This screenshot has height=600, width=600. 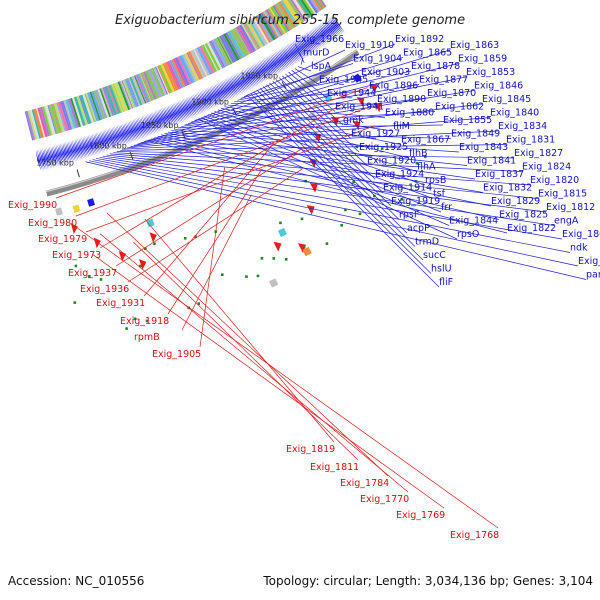 What do you see at coordinates (419, 39) in the screenshot?
I see `forward-gene-label: Exig_1892` at bounding box center [419, 39].